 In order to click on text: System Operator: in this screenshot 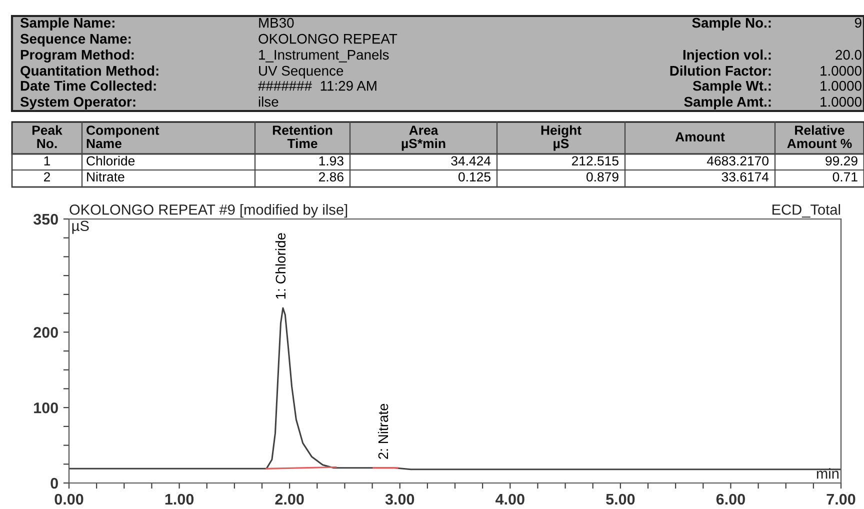, I will do `click(78, 103)`.